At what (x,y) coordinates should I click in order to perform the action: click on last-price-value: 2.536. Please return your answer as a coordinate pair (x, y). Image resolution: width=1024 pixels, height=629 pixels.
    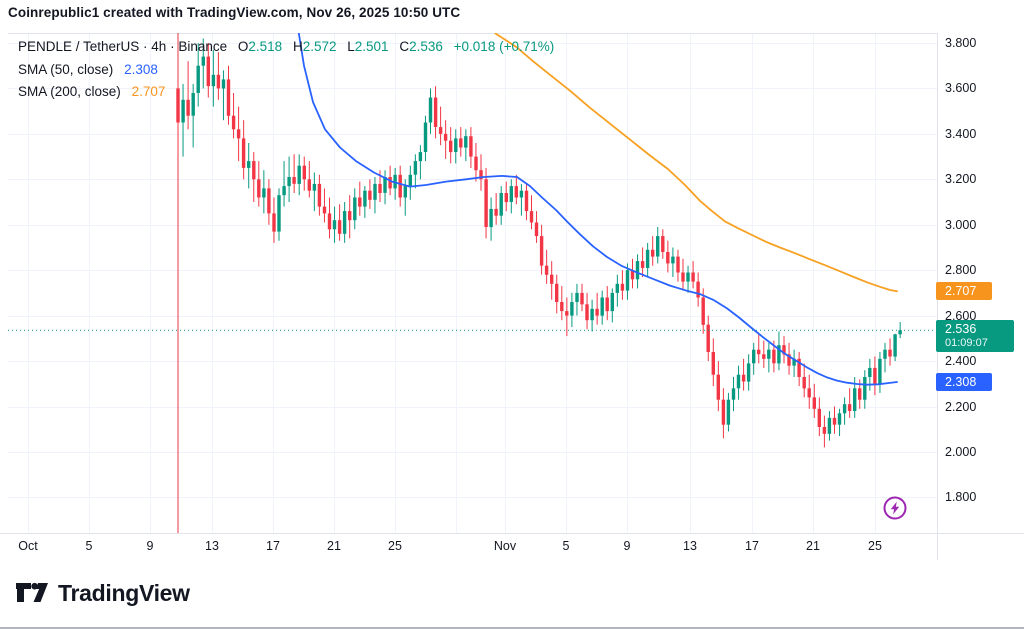
    Looking at the image, I should click on (961, 329).